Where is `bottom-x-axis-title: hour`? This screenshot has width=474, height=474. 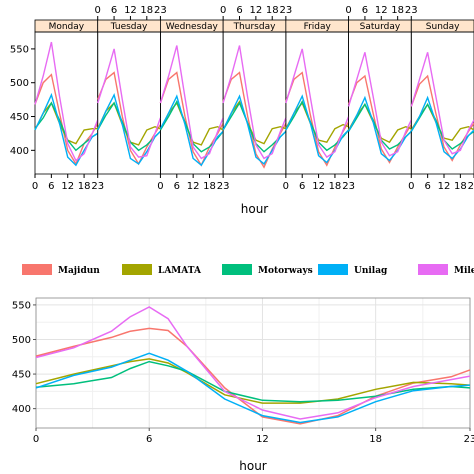 bottom-x-axis-title: hour is located at coordinates (253, 466).